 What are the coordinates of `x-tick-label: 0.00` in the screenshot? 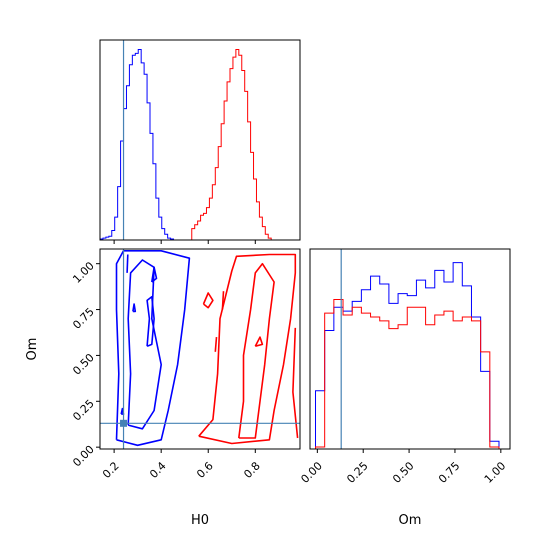 It's located at (311, 472).